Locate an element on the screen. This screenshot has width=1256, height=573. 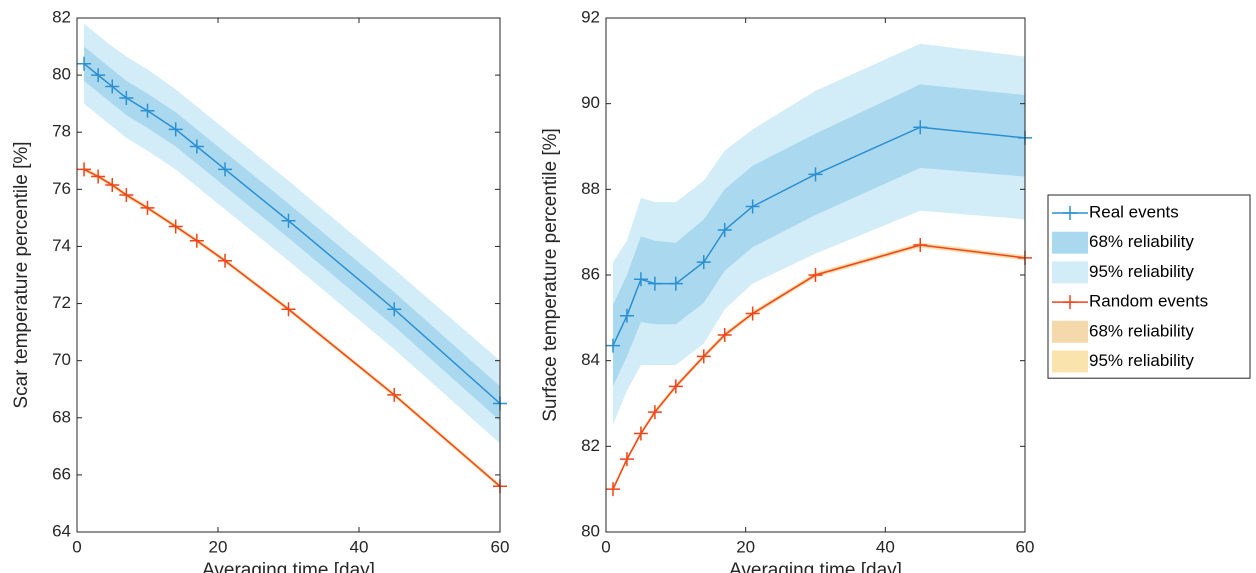
legend-box is located at coordinates (1149, 286).